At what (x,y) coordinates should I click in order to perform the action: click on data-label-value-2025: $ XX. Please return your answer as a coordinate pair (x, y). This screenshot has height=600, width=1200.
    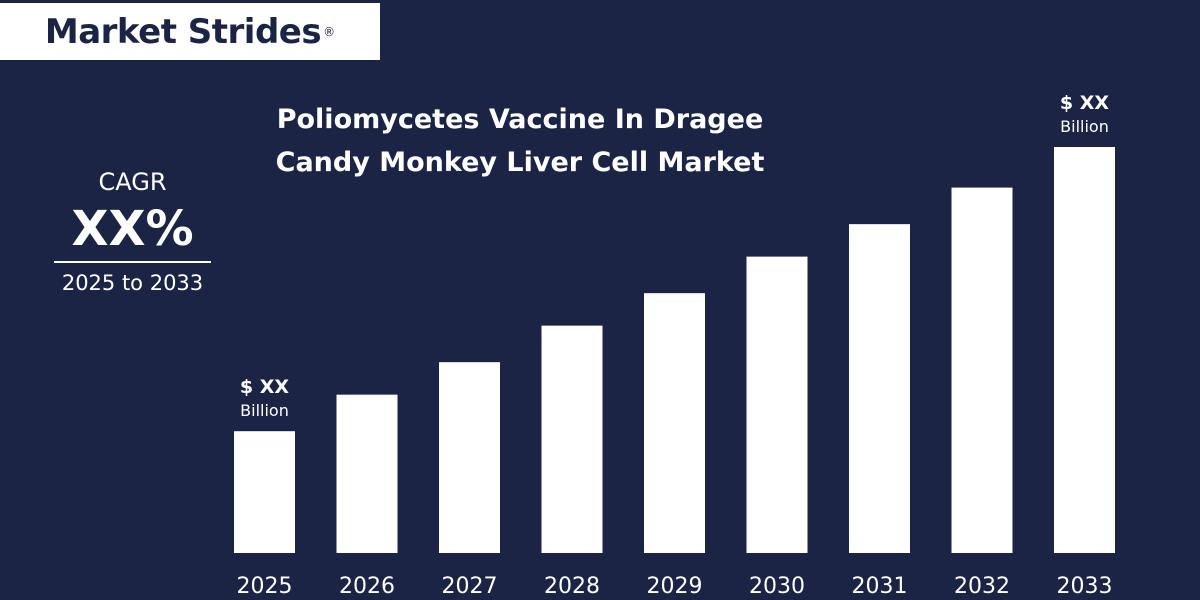
    Looking at the image, I should click on (264, 387).